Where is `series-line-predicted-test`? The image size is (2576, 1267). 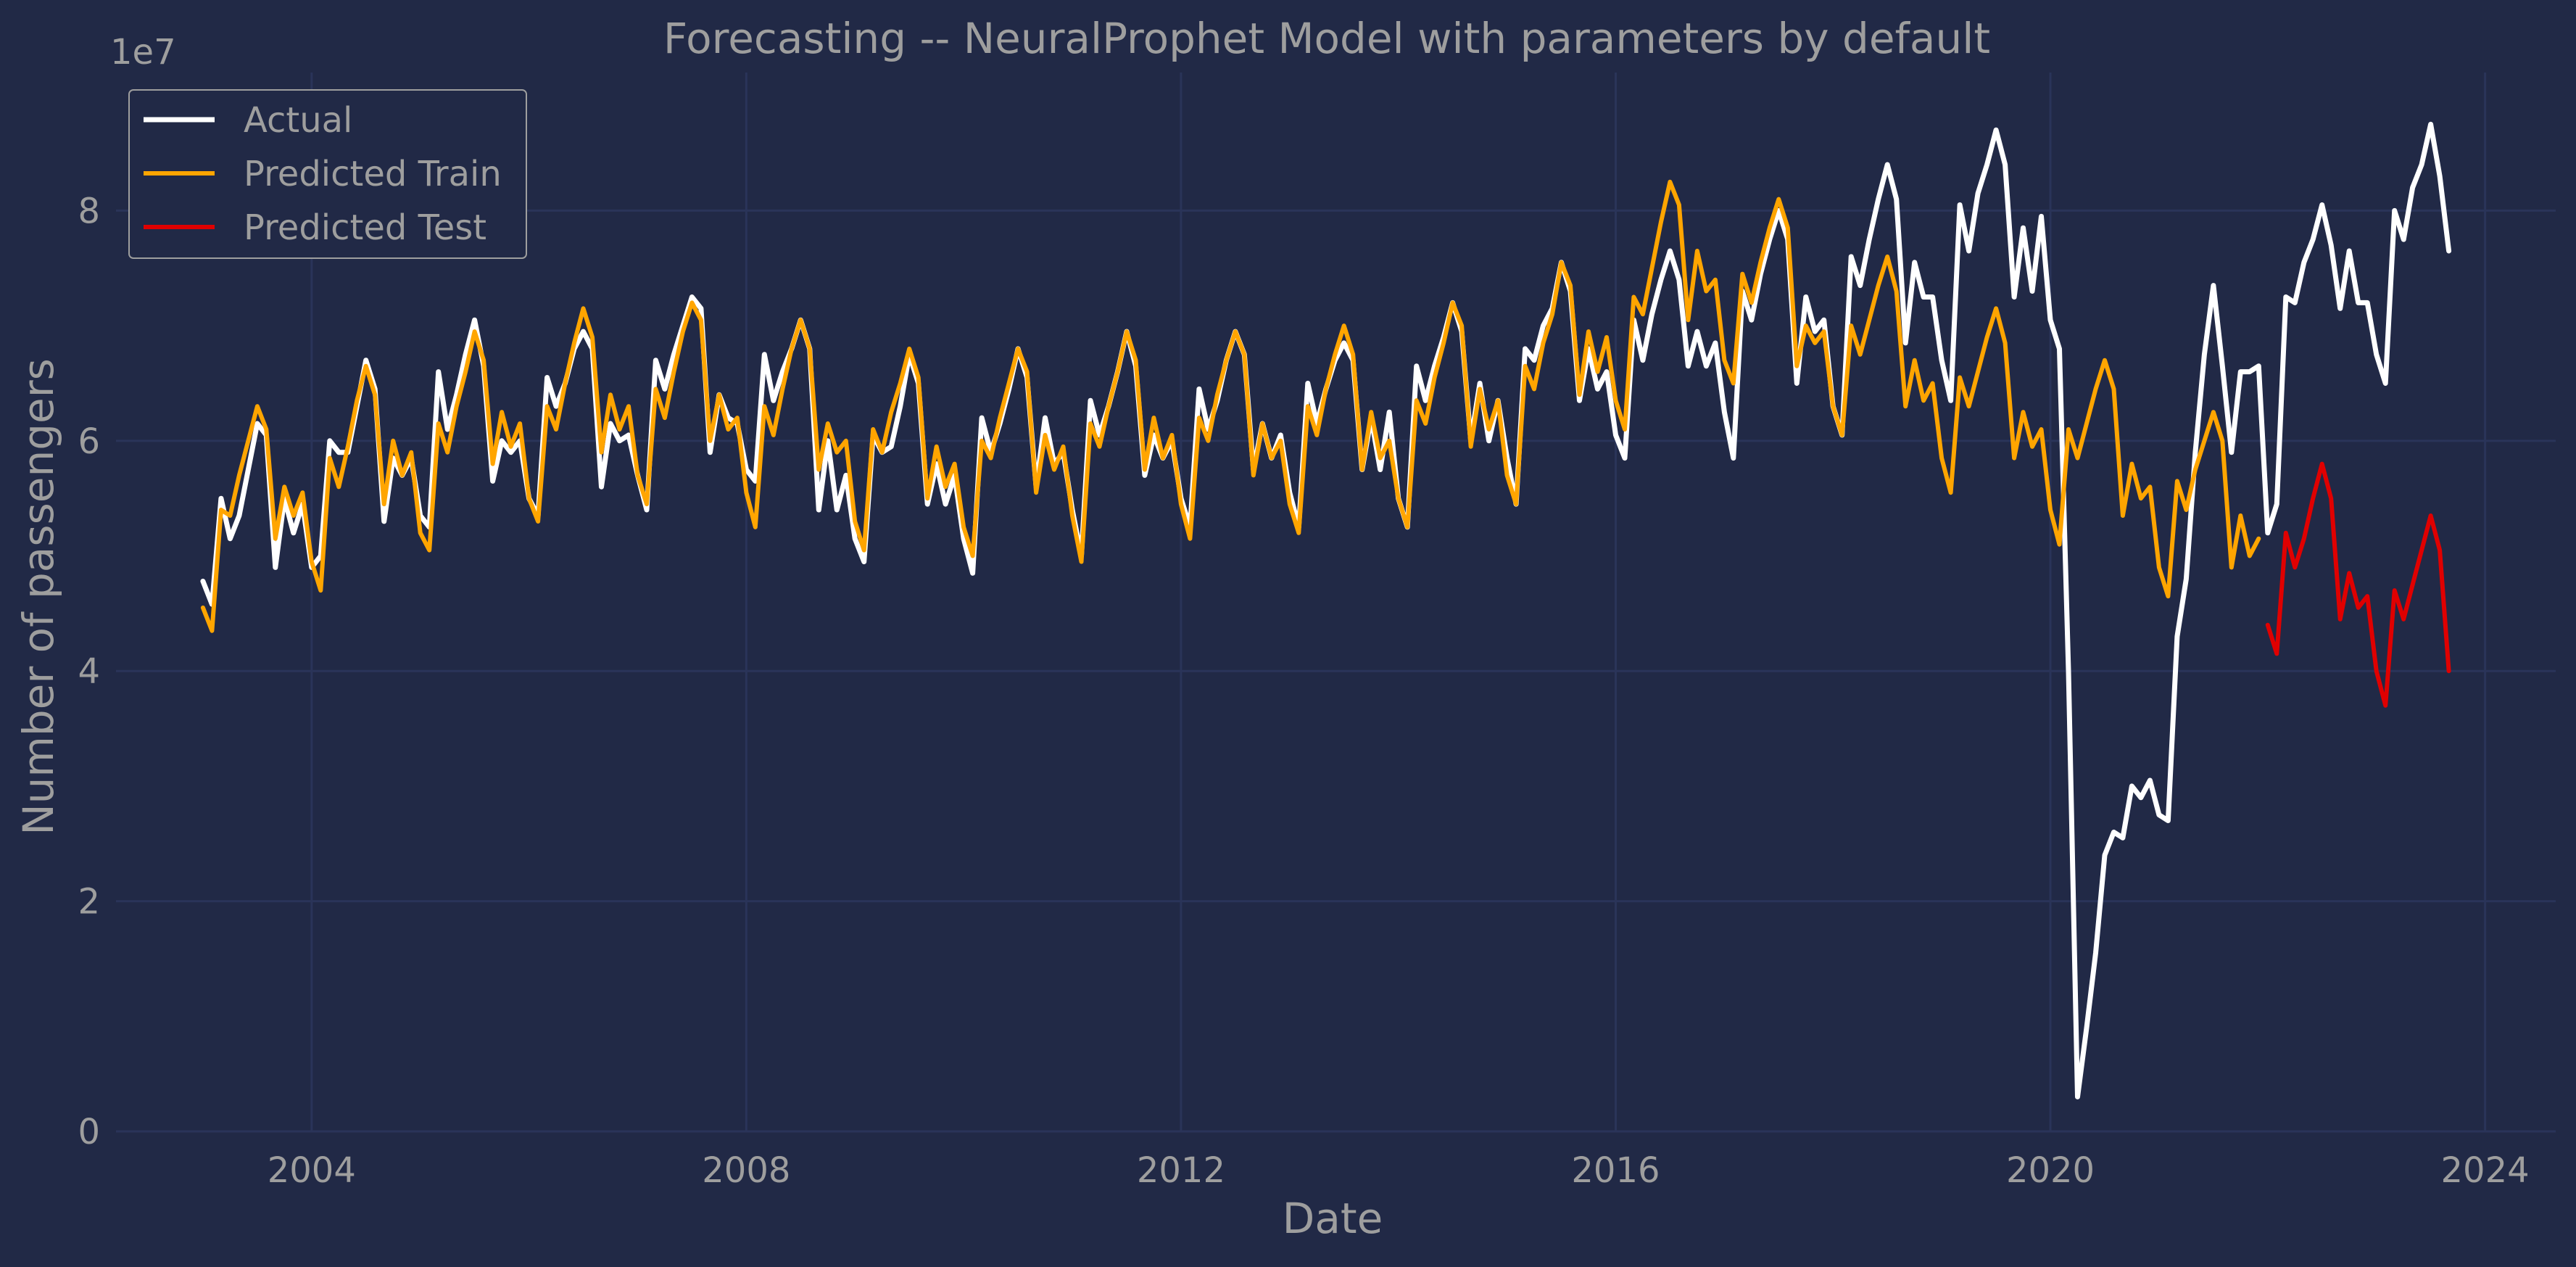 series-line-predicted-test is located at coordinates (2358, 584).